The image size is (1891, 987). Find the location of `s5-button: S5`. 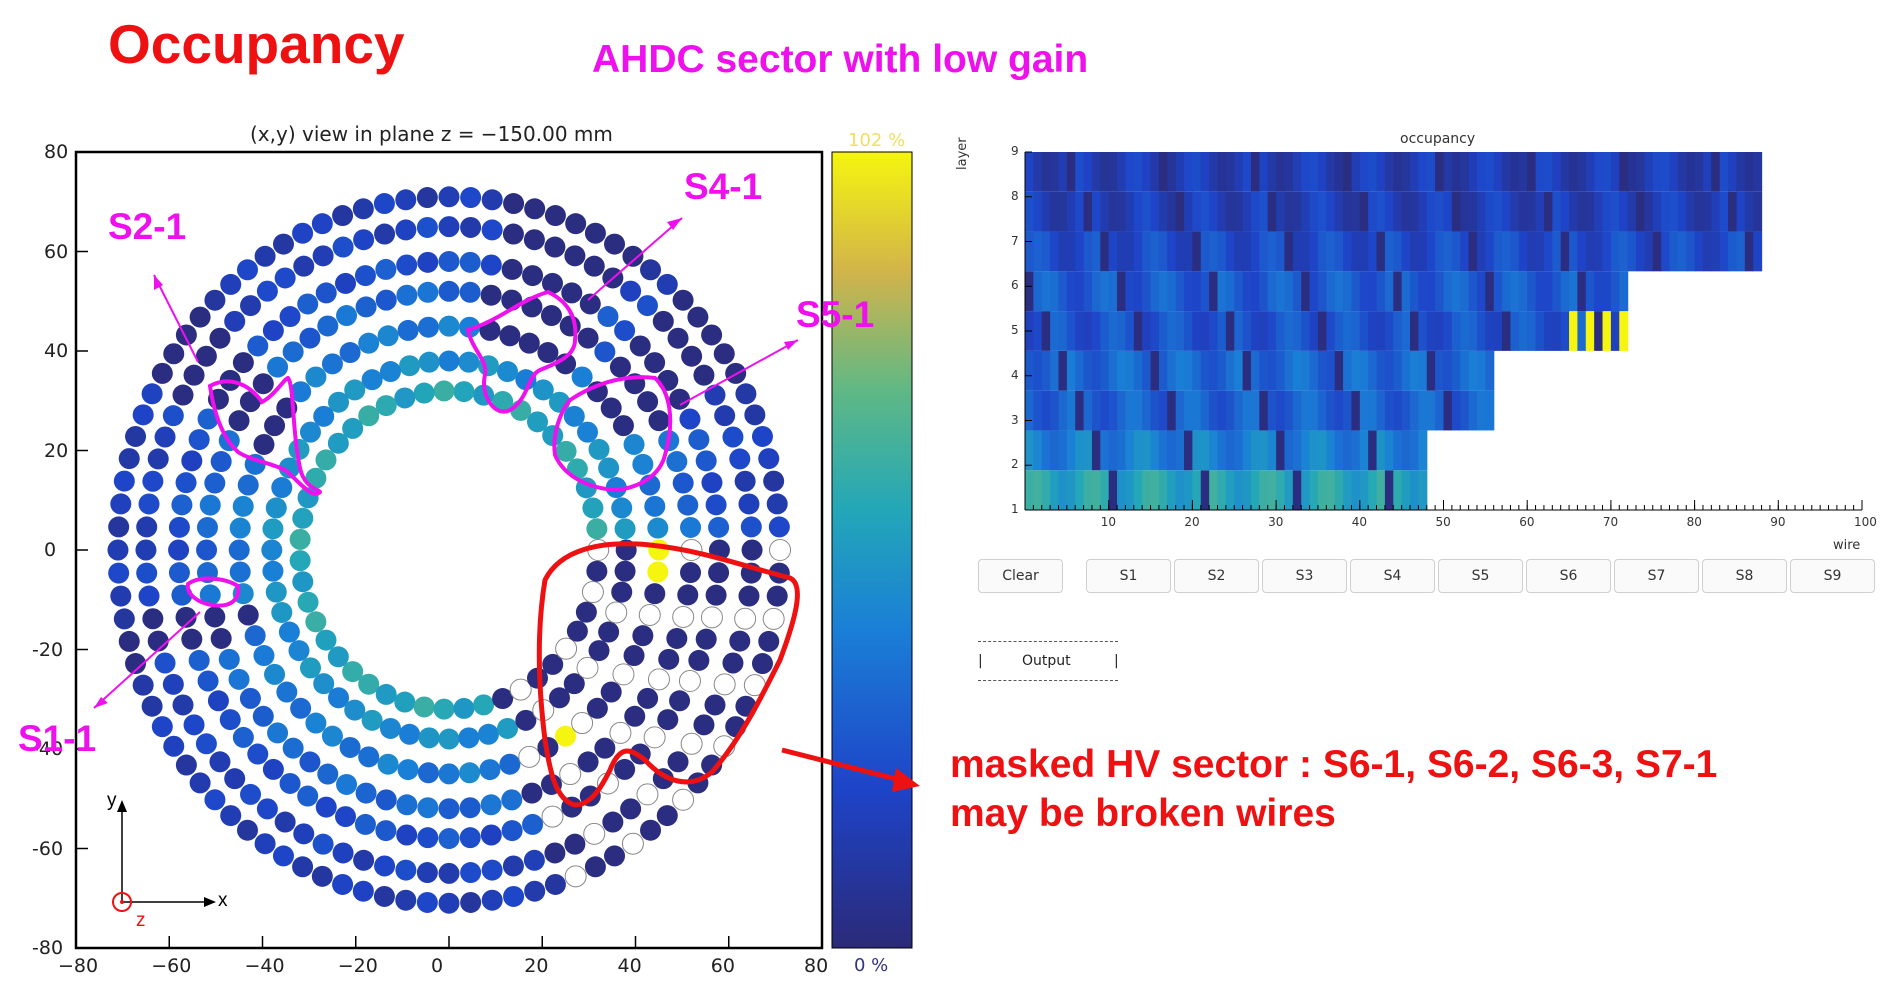

s5-button: S5 is located at coordinates (1480, 576).